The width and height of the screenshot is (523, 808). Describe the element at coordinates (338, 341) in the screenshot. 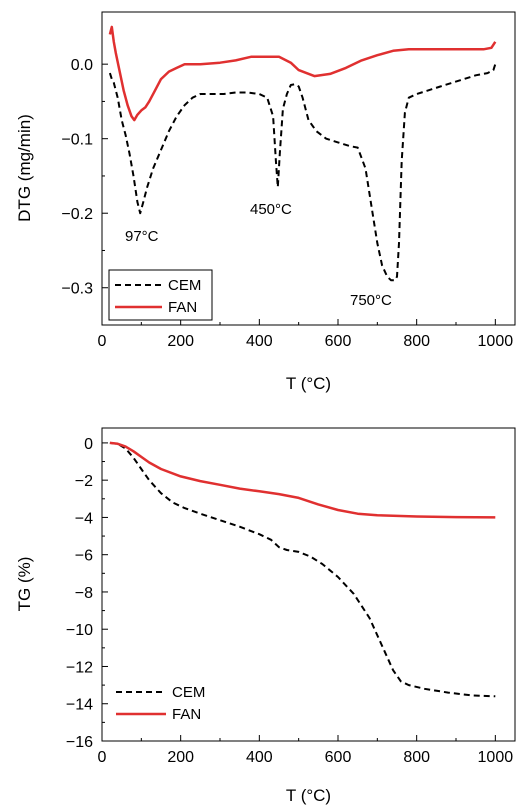

I see `dtg-x-tick-label: 600` at that location.